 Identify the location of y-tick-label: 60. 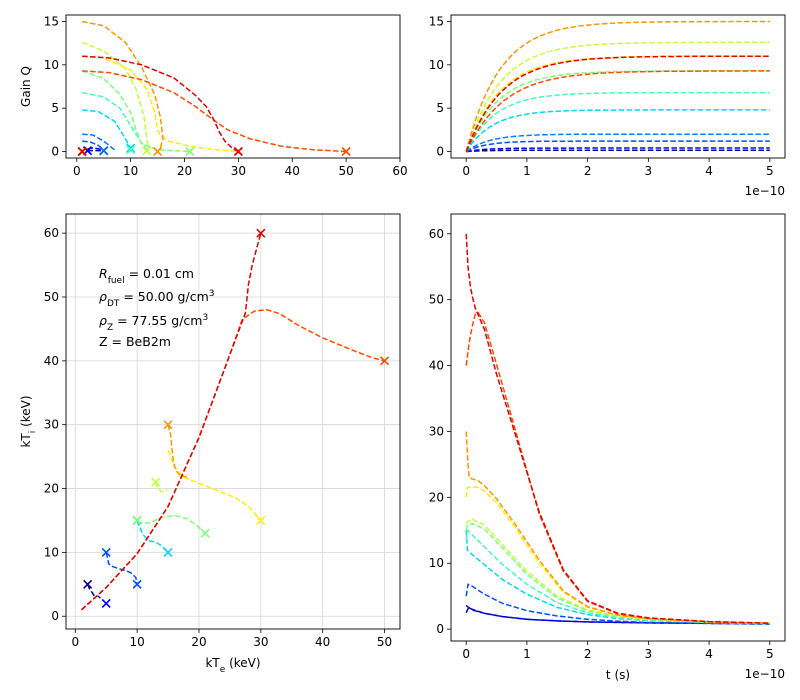
(436, 234).